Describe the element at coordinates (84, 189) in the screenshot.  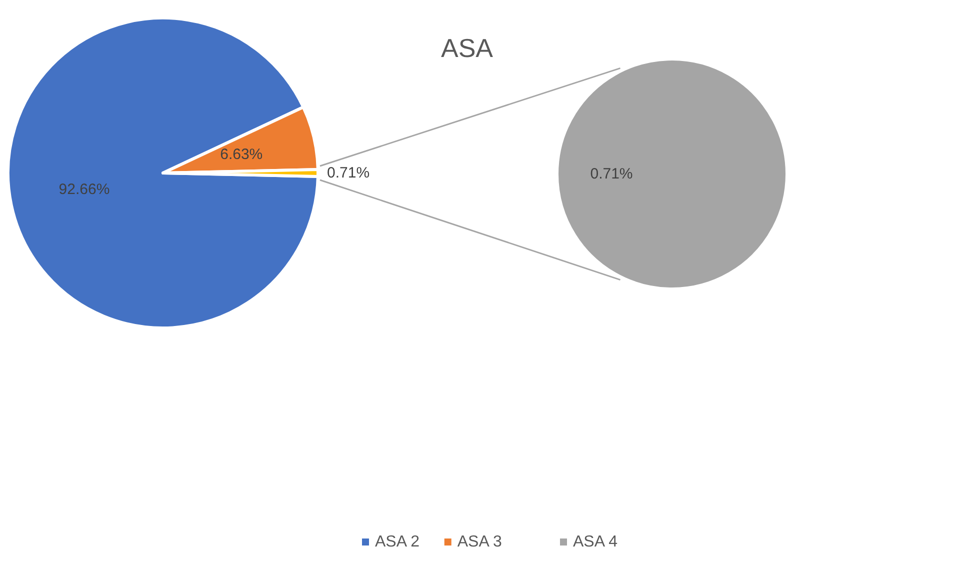
I see `data-label: 92.66%` at that location.